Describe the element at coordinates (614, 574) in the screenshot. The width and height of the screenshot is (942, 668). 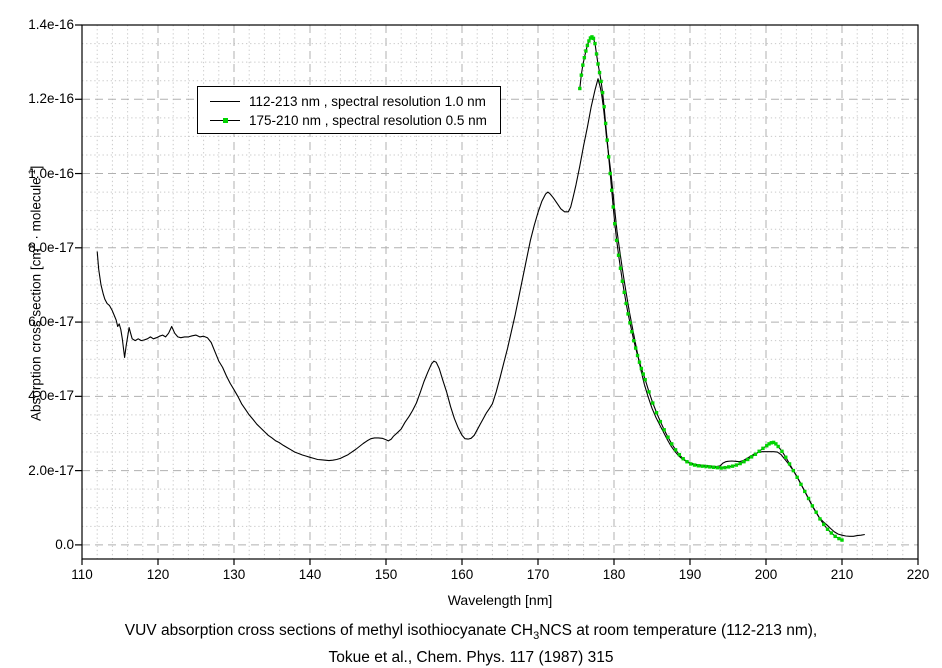
I see `x-tick-label: 180` at that location.